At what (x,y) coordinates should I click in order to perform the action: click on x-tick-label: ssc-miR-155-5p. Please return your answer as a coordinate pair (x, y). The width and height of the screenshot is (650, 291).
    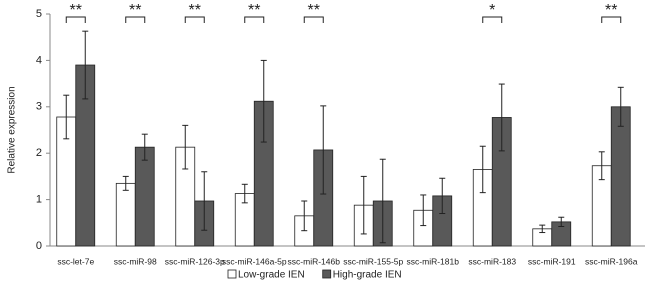
    Looking at the image, I should click on (373, 261).